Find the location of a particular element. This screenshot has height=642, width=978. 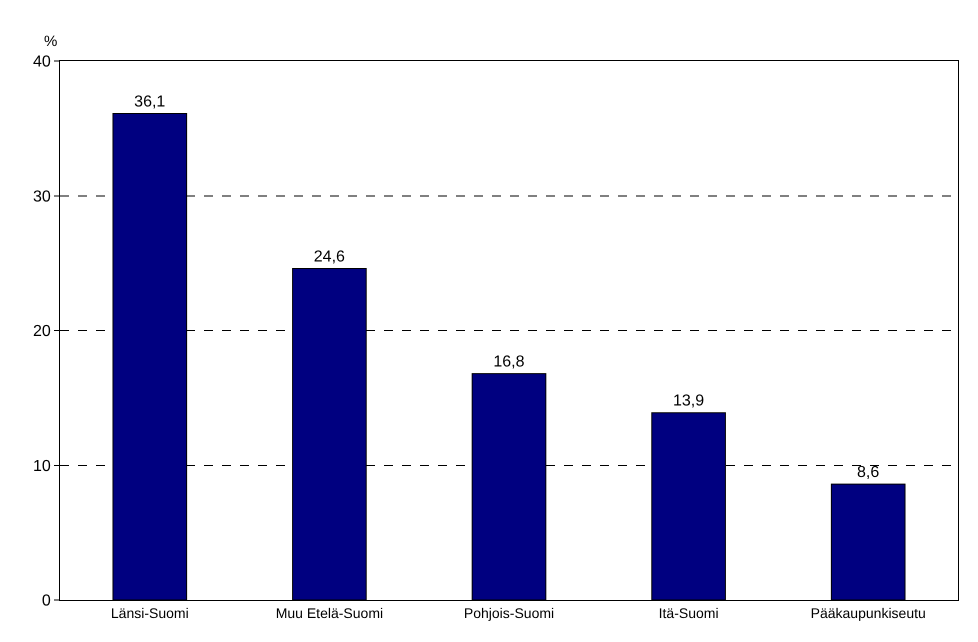

data-label: 13,9 is located at coordinates (688, 401).